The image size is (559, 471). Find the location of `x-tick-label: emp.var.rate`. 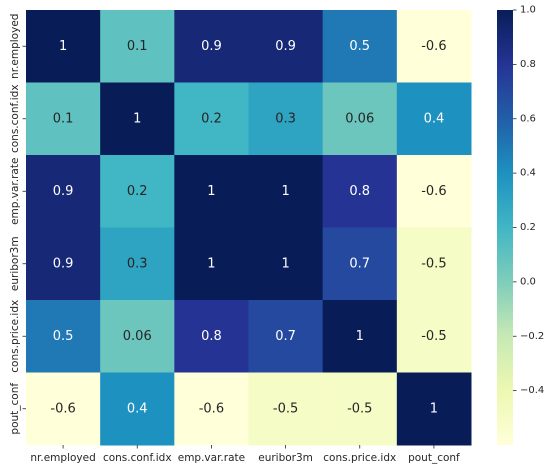

x-tick-label: emp.var.rate is located at coordinates (211, 458).